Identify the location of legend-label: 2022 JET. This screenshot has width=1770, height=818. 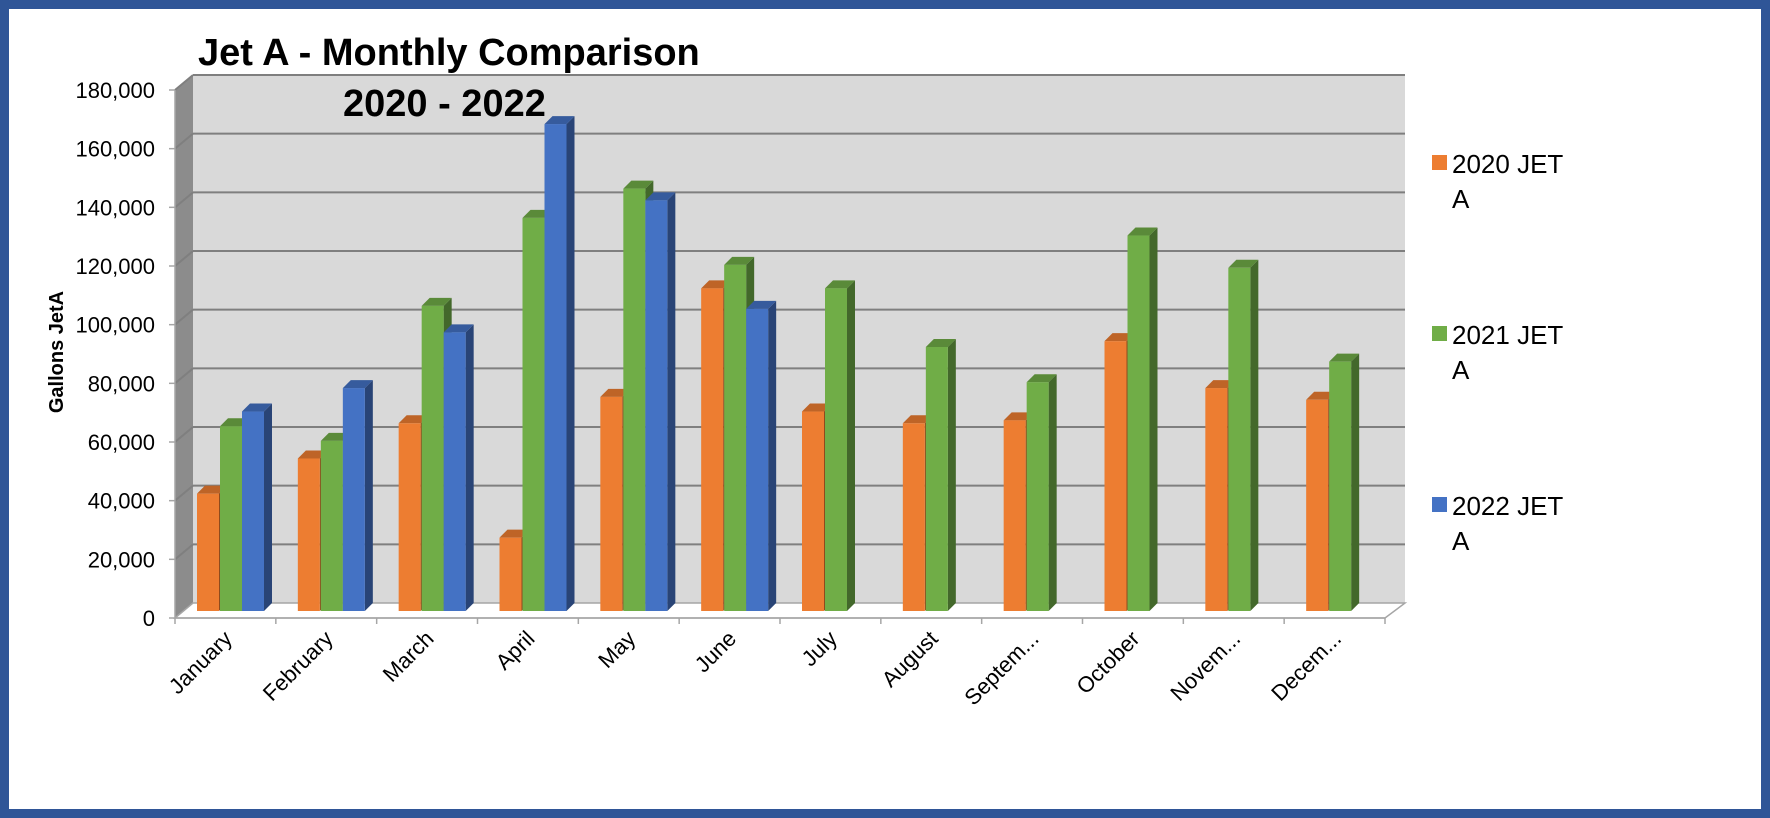
(1507, 506).